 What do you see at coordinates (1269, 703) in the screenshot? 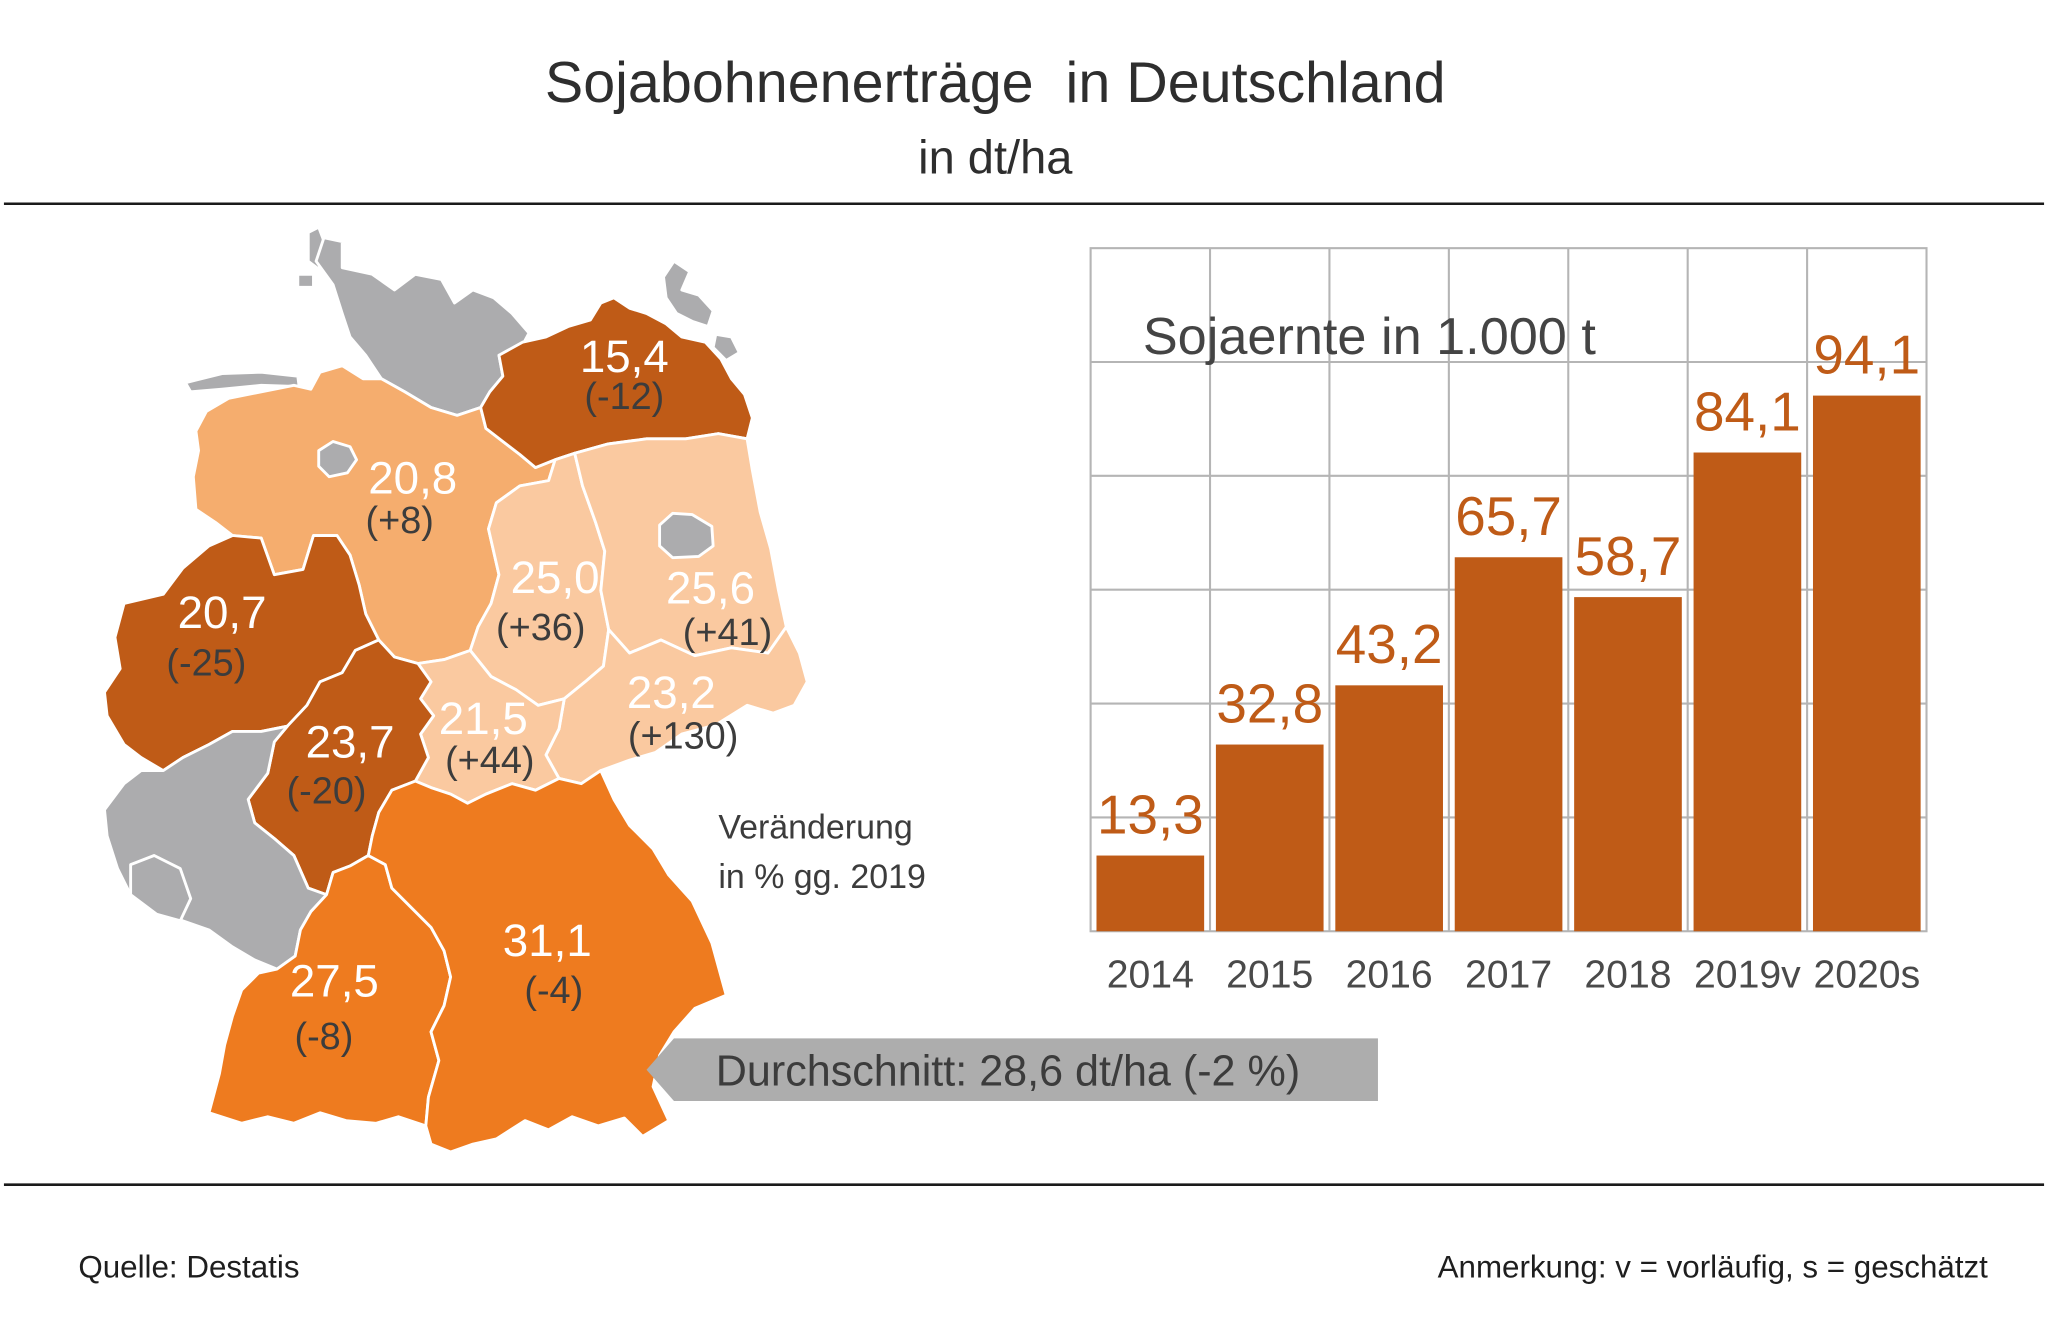
I see `bar-value-label: 32,8` at bounding box center [1269, 703].